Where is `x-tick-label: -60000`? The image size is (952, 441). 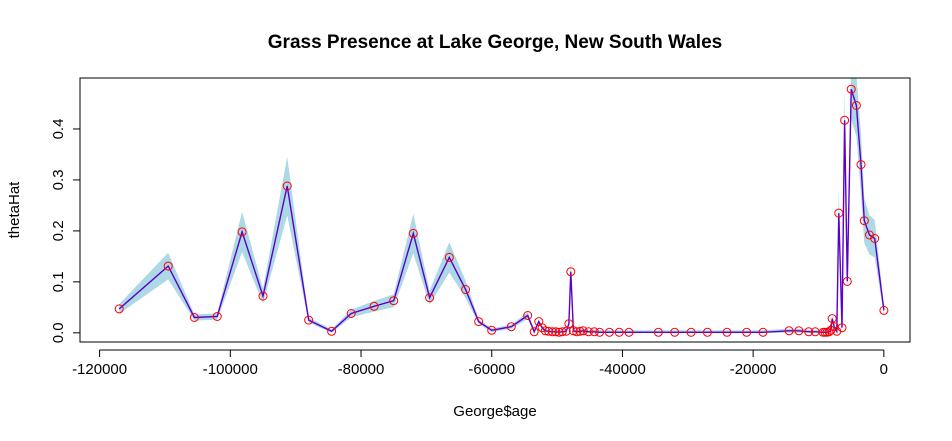 x-tick-label: -60000 is located at coordinates (491, 369).